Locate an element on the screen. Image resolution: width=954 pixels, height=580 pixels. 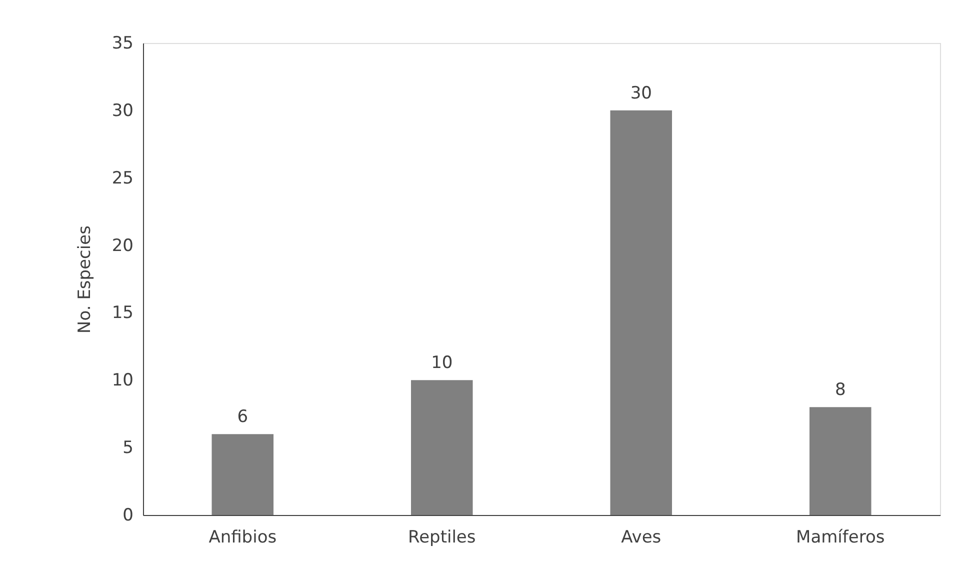
data-label: 10 is located at coordinates (442, 363).